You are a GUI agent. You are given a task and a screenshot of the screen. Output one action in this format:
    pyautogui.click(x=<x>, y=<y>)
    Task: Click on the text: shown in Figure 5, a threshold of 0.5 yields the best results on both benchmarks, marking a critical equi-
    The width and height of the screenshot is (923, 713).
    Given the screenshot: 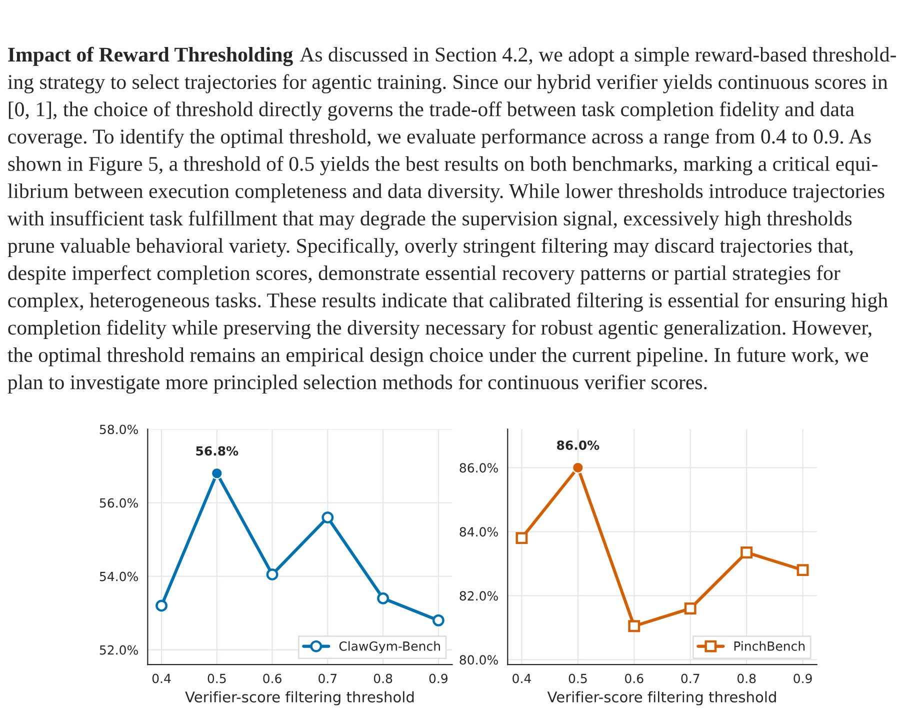 What is the action you would take?
    pyautogui.click(x=443, y=166)
    